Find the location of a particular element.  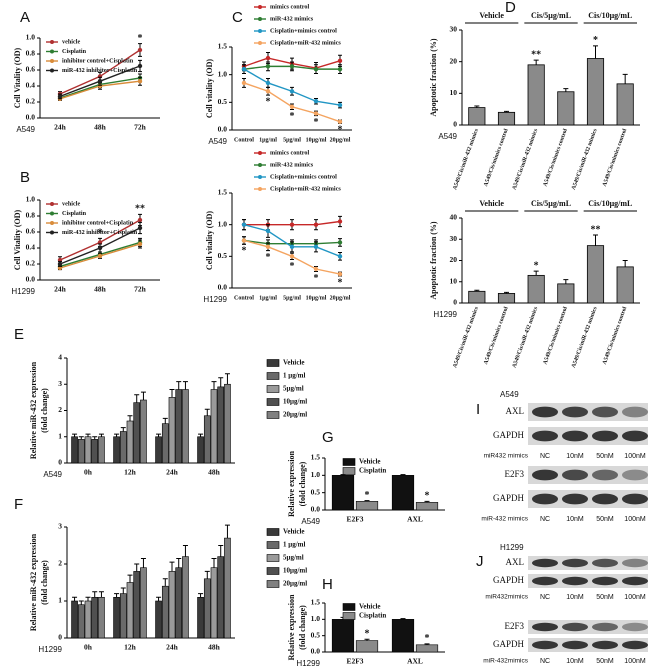

legend-label: inhibitor control+Cisplatin is located at coordinates (98, 222).